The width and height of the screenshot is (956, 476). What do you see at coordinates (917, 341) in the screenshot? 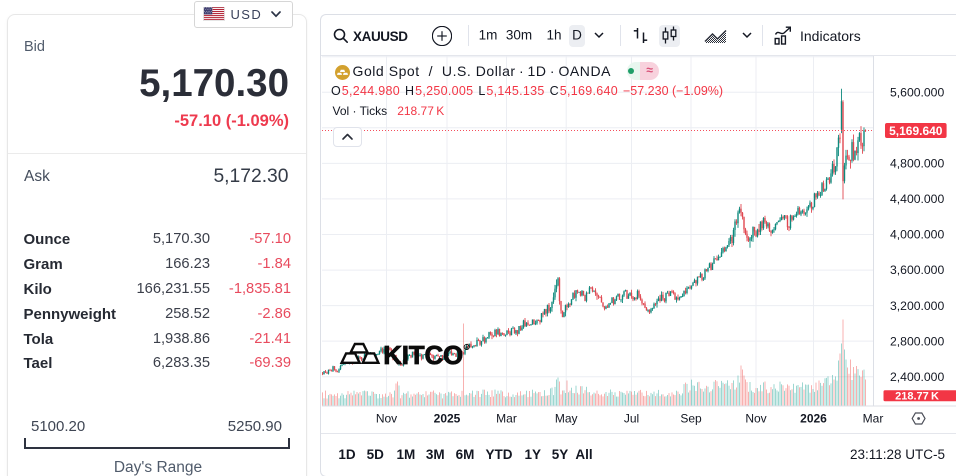
I see `svg-text: 2,800.000` at bounding box center [917, 341].